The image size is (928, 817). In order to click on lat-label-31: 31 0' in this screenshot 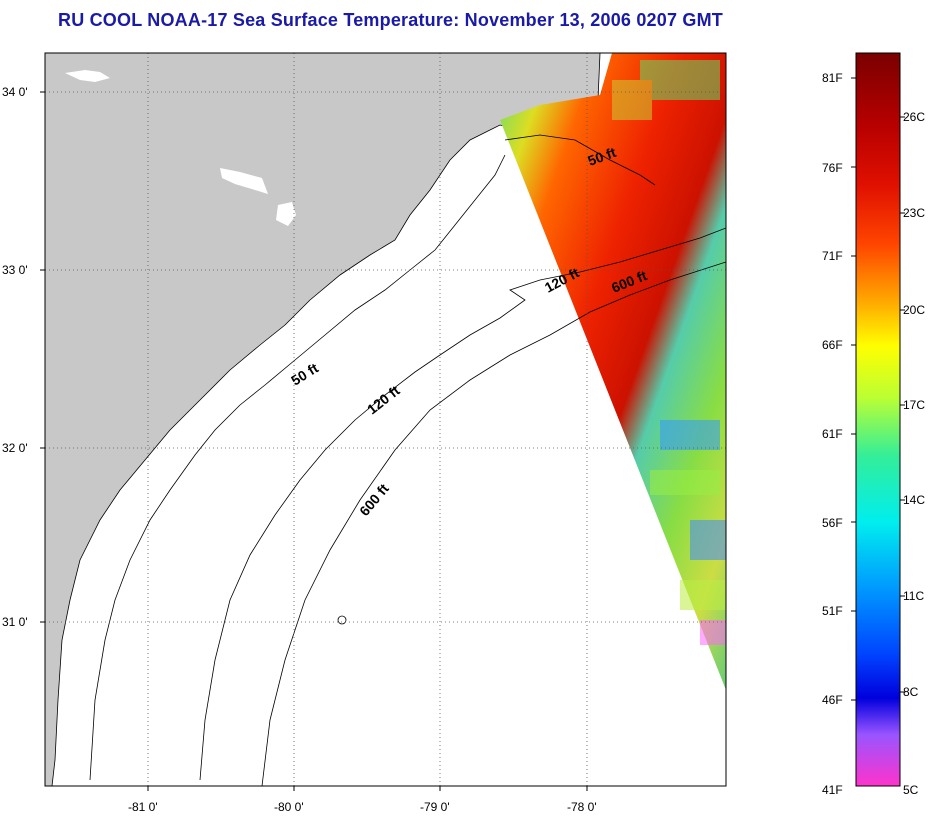, I will do `click(15, 622)`.